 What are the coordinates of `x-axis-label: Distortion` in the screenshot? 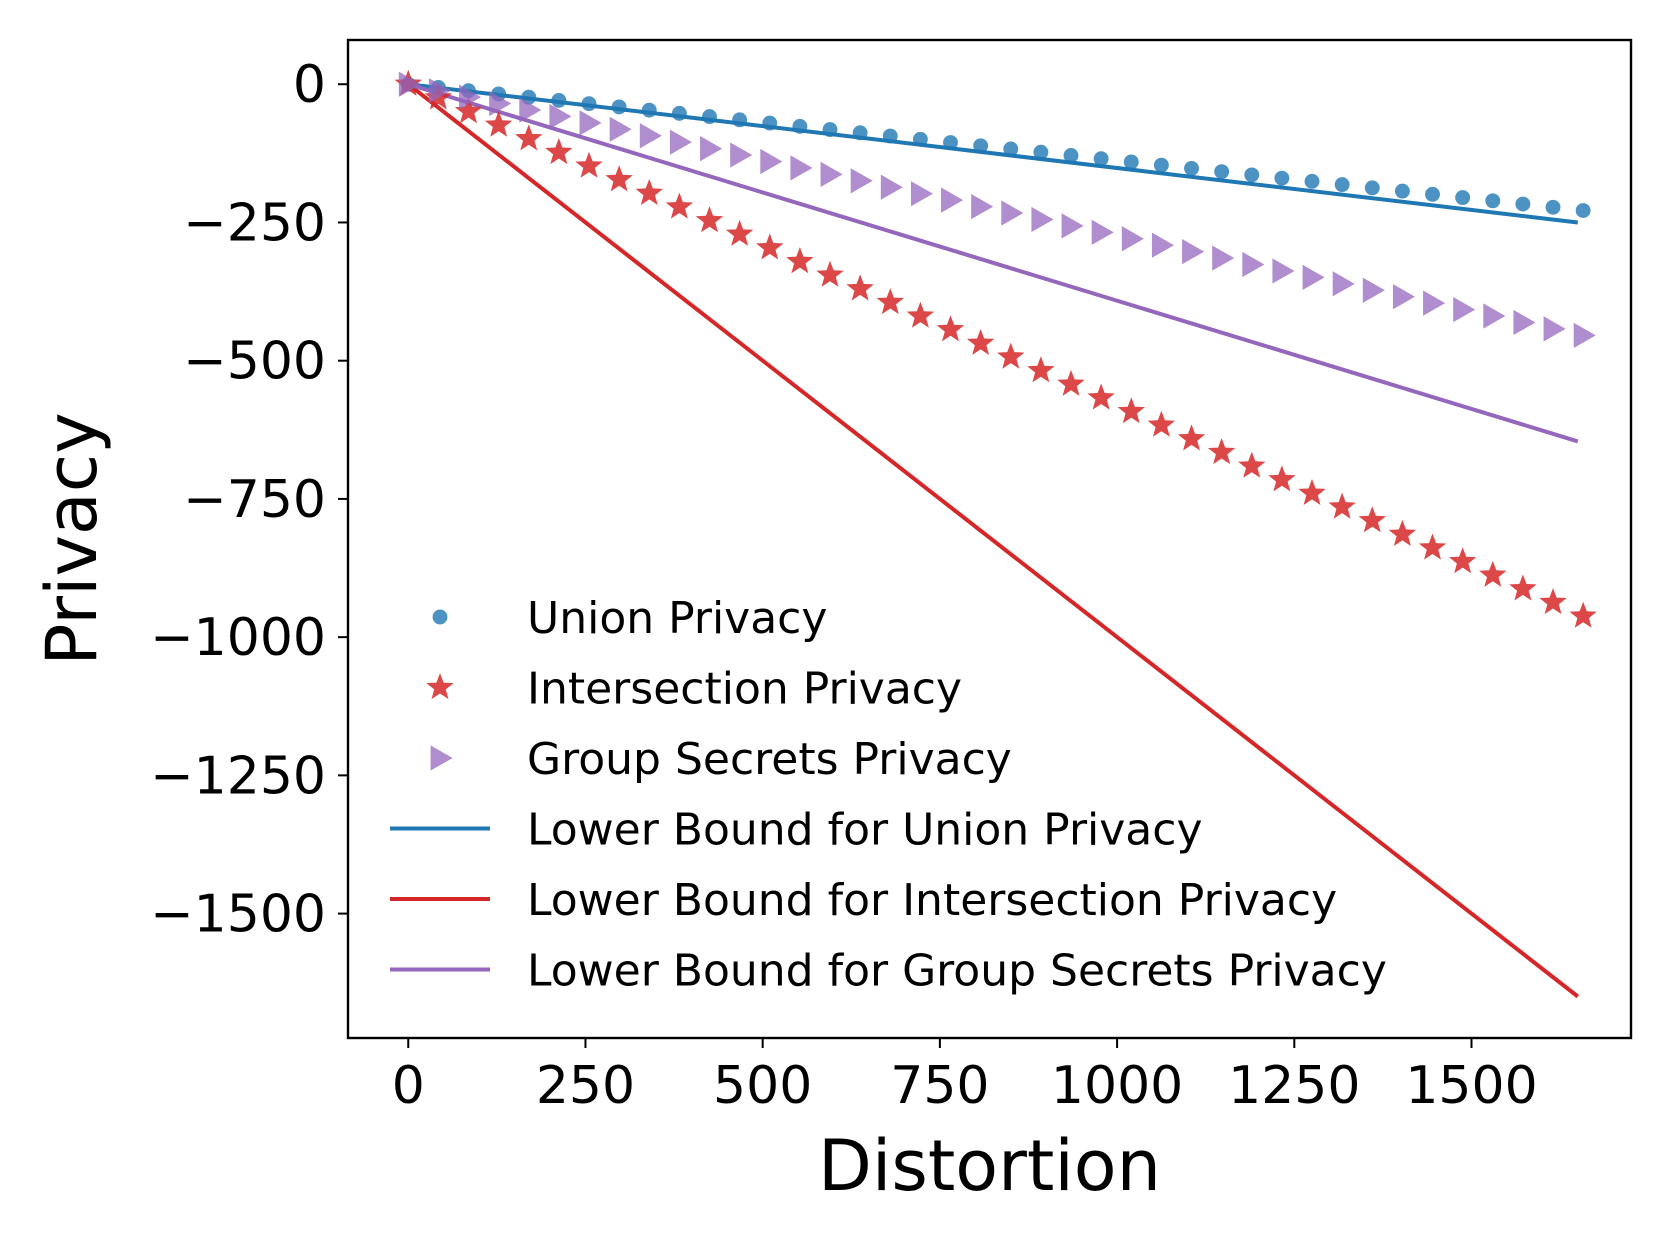 It's located at (989, 1166).